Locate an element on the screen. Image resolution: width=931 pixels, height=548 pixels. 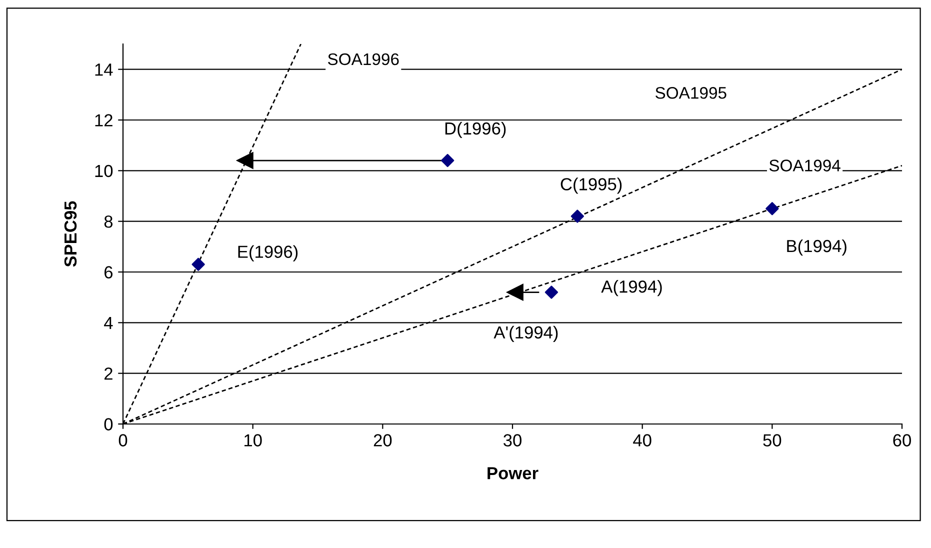
annotation: A'(1994) is located at coordinates (526, 334).